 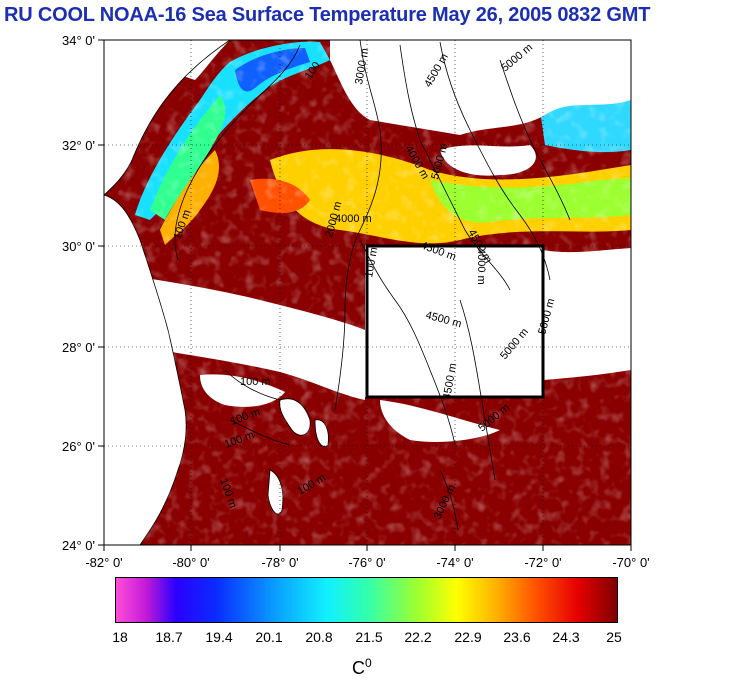 I want to click on lat-label: 32° 0', so click(x=78, y=145).